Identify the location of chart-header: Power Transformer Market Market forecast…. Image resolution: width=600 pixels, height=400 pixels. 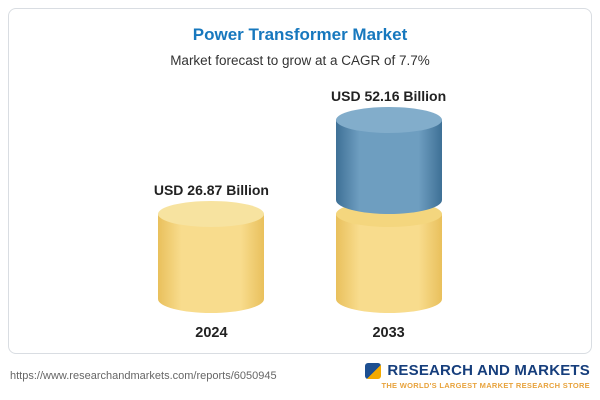
(300, 38).